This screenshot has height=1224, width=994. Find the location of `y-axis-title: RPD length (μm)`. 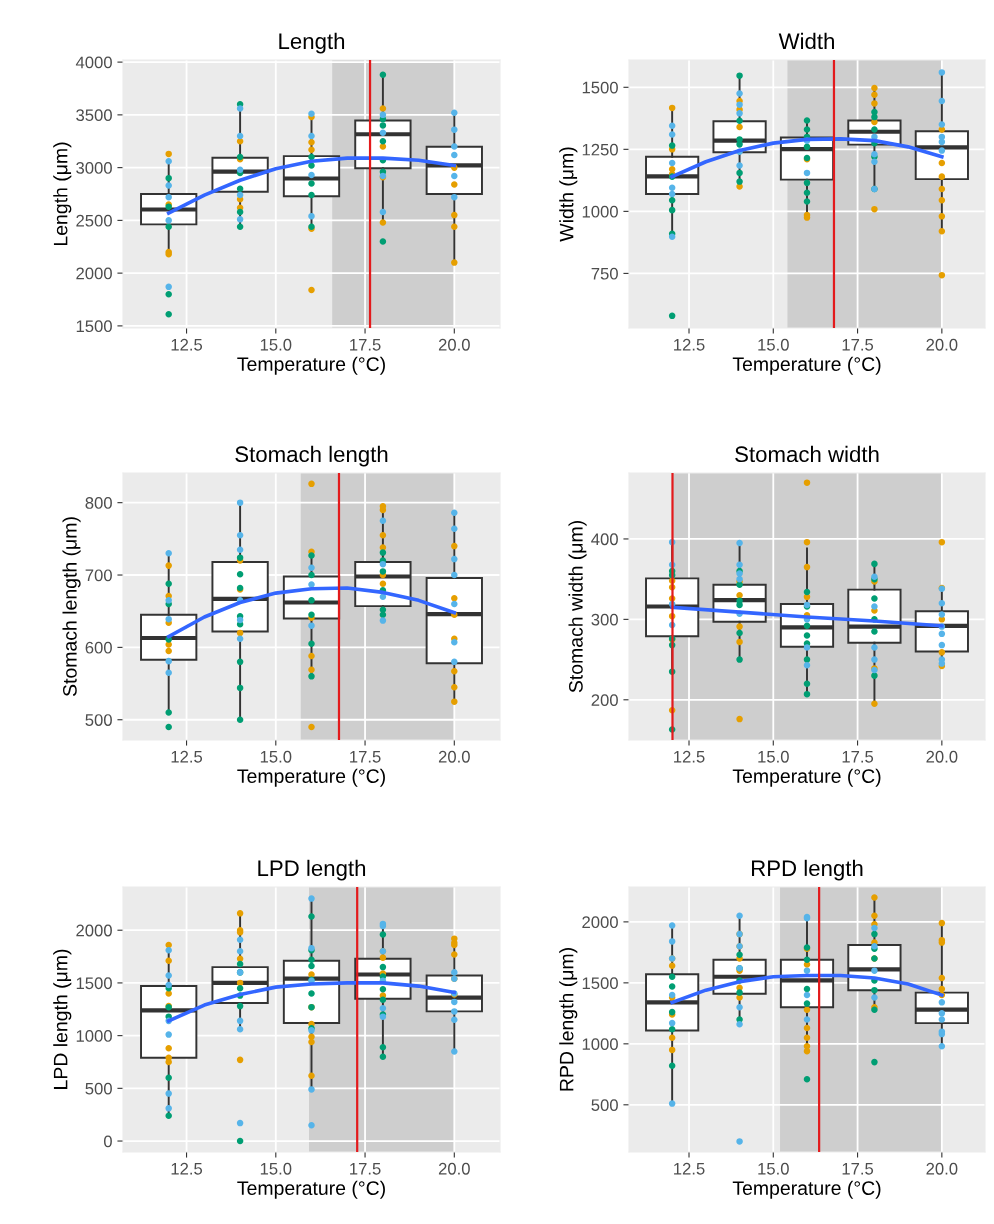

y-axis-title: RPD length (μm) is located at coordinates (568, 1019).